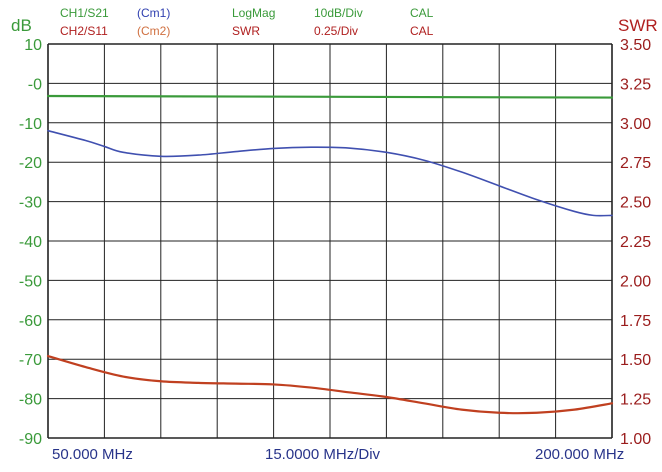 The image size is (662, 472). I want to click on left-tick-label: -50, so click(30, 281).